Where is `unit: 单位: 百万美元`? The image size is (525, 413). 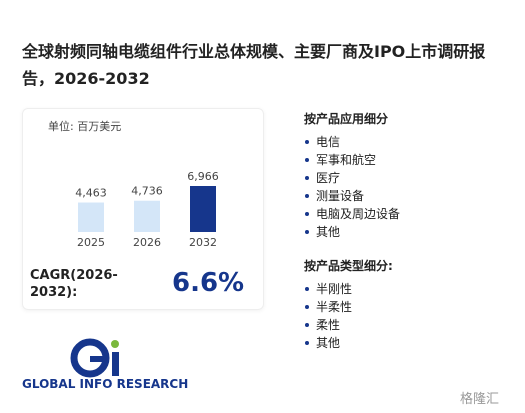 unit: 单位: 百万美元 is located at coordinates (84, 126).